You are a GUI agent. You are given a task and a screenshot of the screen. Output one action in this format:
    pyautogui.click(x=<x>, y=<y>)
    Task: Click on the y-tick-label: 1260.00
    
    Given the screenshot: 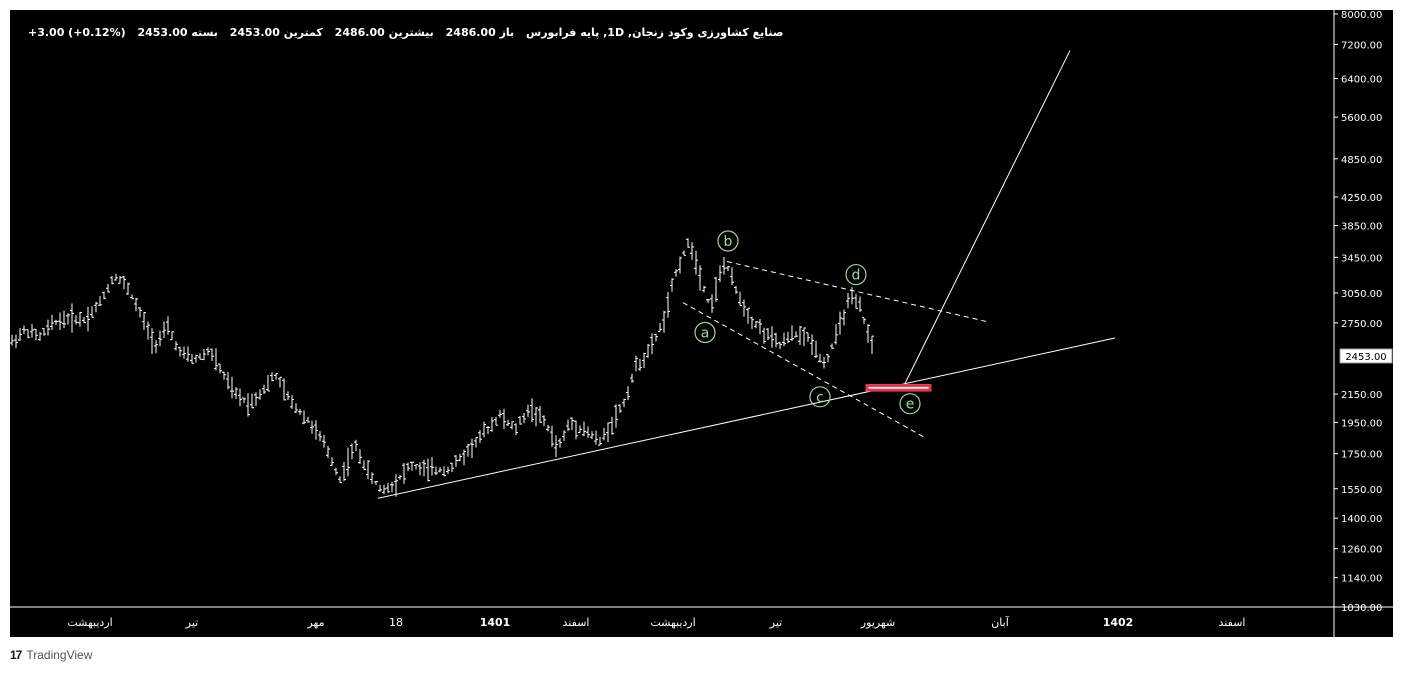 What is the action you would take?
    pyautogui.click(x=1361, y=550)
    